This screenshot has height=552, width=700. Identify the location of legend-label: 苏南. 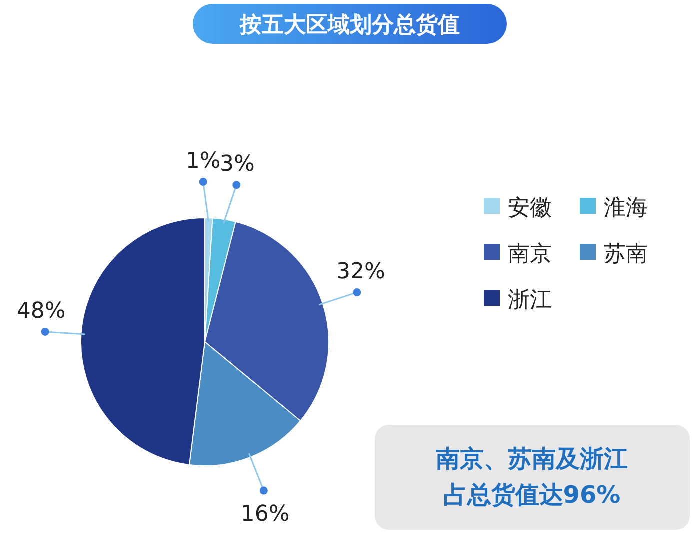
(626, 254).